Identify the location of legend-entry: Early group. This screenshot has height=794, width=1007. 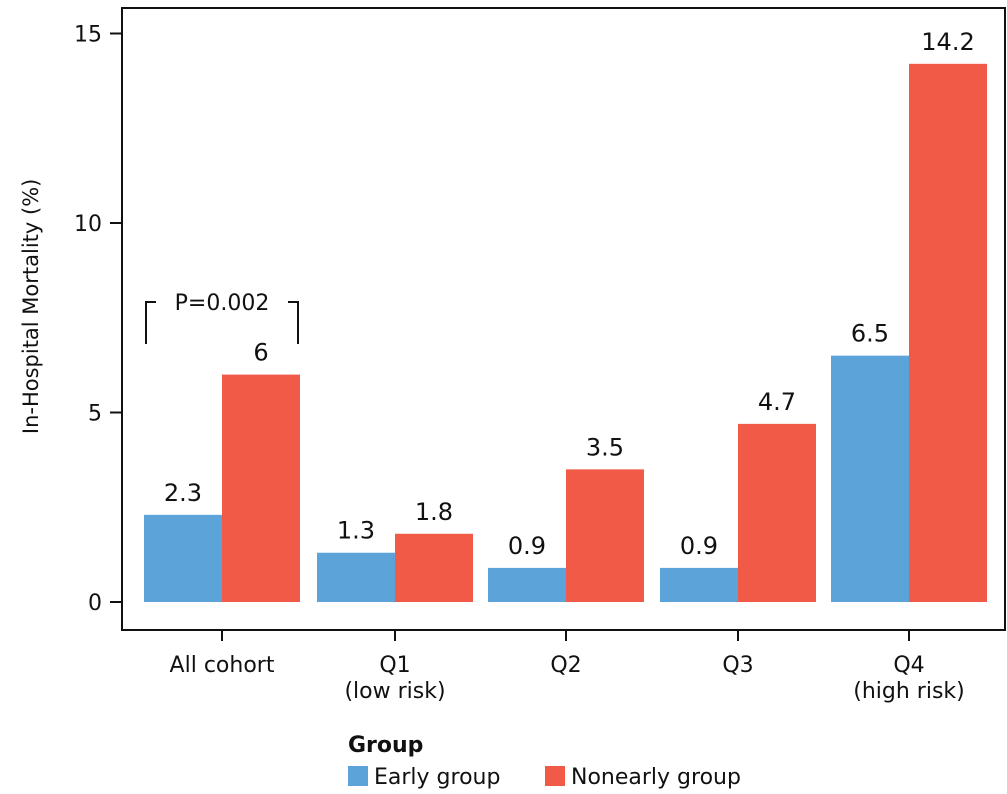
(437, 777).